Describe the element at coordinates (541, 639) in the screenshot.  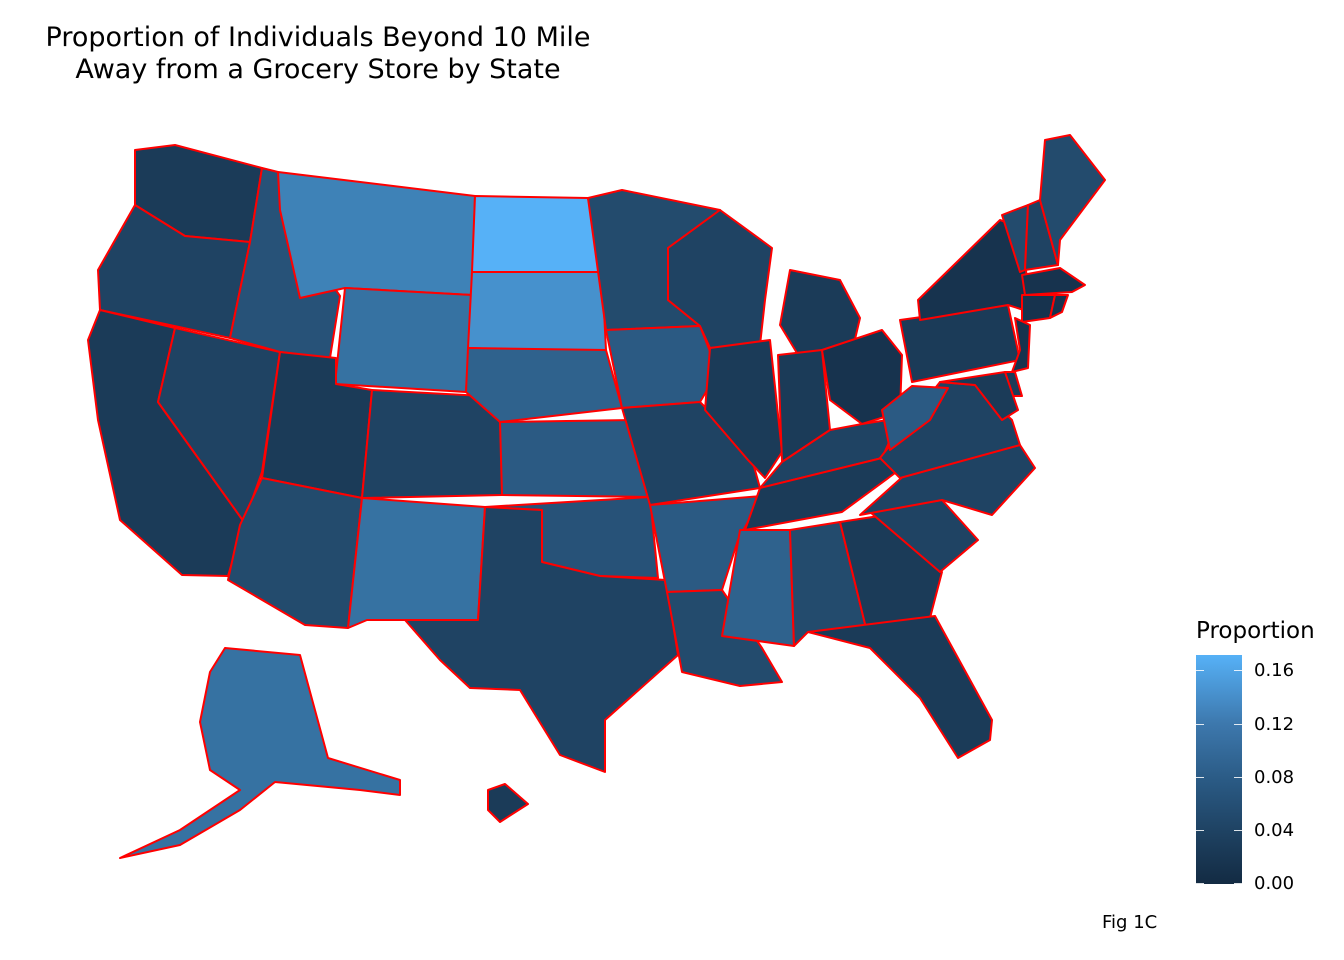
I see `state-tx` at that location.